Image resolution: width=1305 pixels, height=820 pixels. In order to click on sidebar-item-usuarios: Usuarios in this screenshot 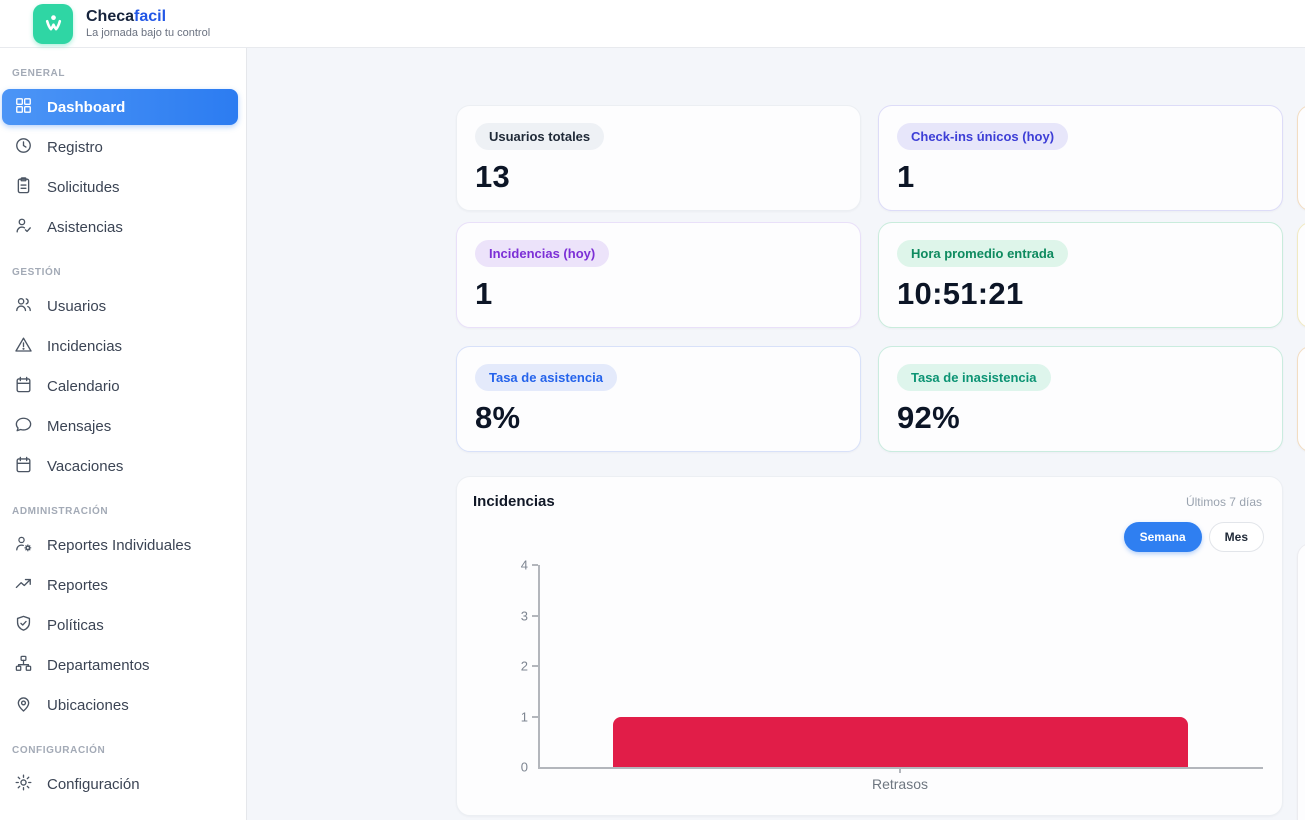, I will do `click(120, 306)`.